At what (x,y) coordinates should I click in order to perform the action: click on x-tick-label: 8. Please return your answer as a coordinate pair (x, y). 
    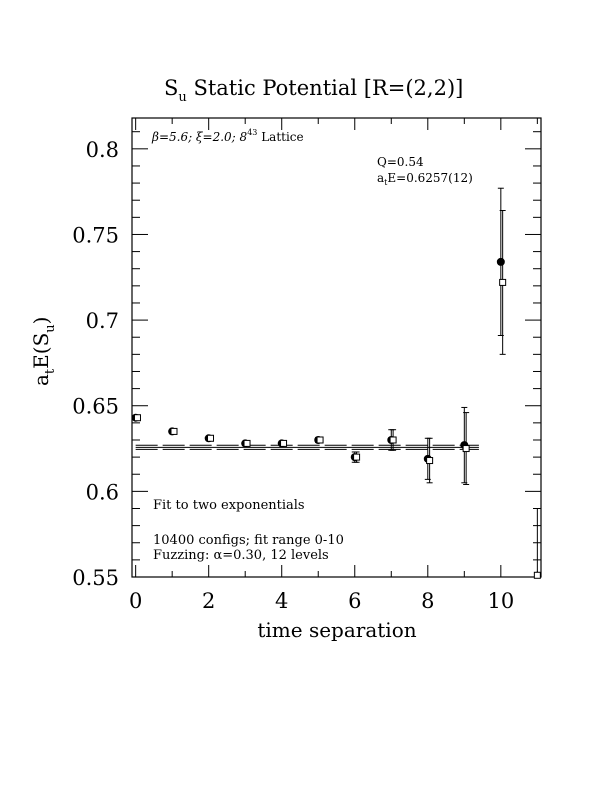
    Looking at the image, I should click on (427, 601).